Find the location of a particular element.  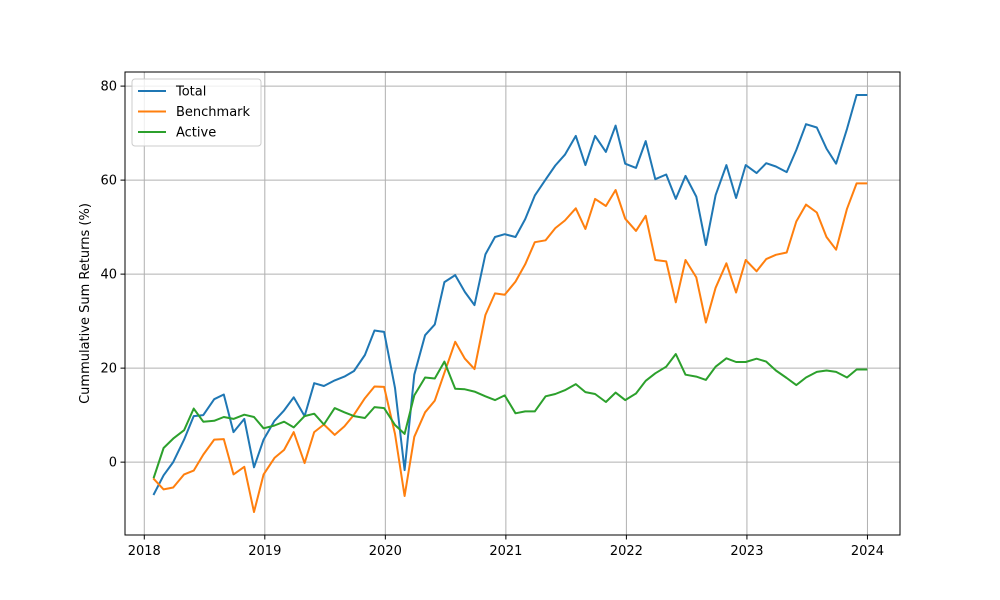

y-axis: 0 20 40 60 80 is located at coordinates (112, 275).